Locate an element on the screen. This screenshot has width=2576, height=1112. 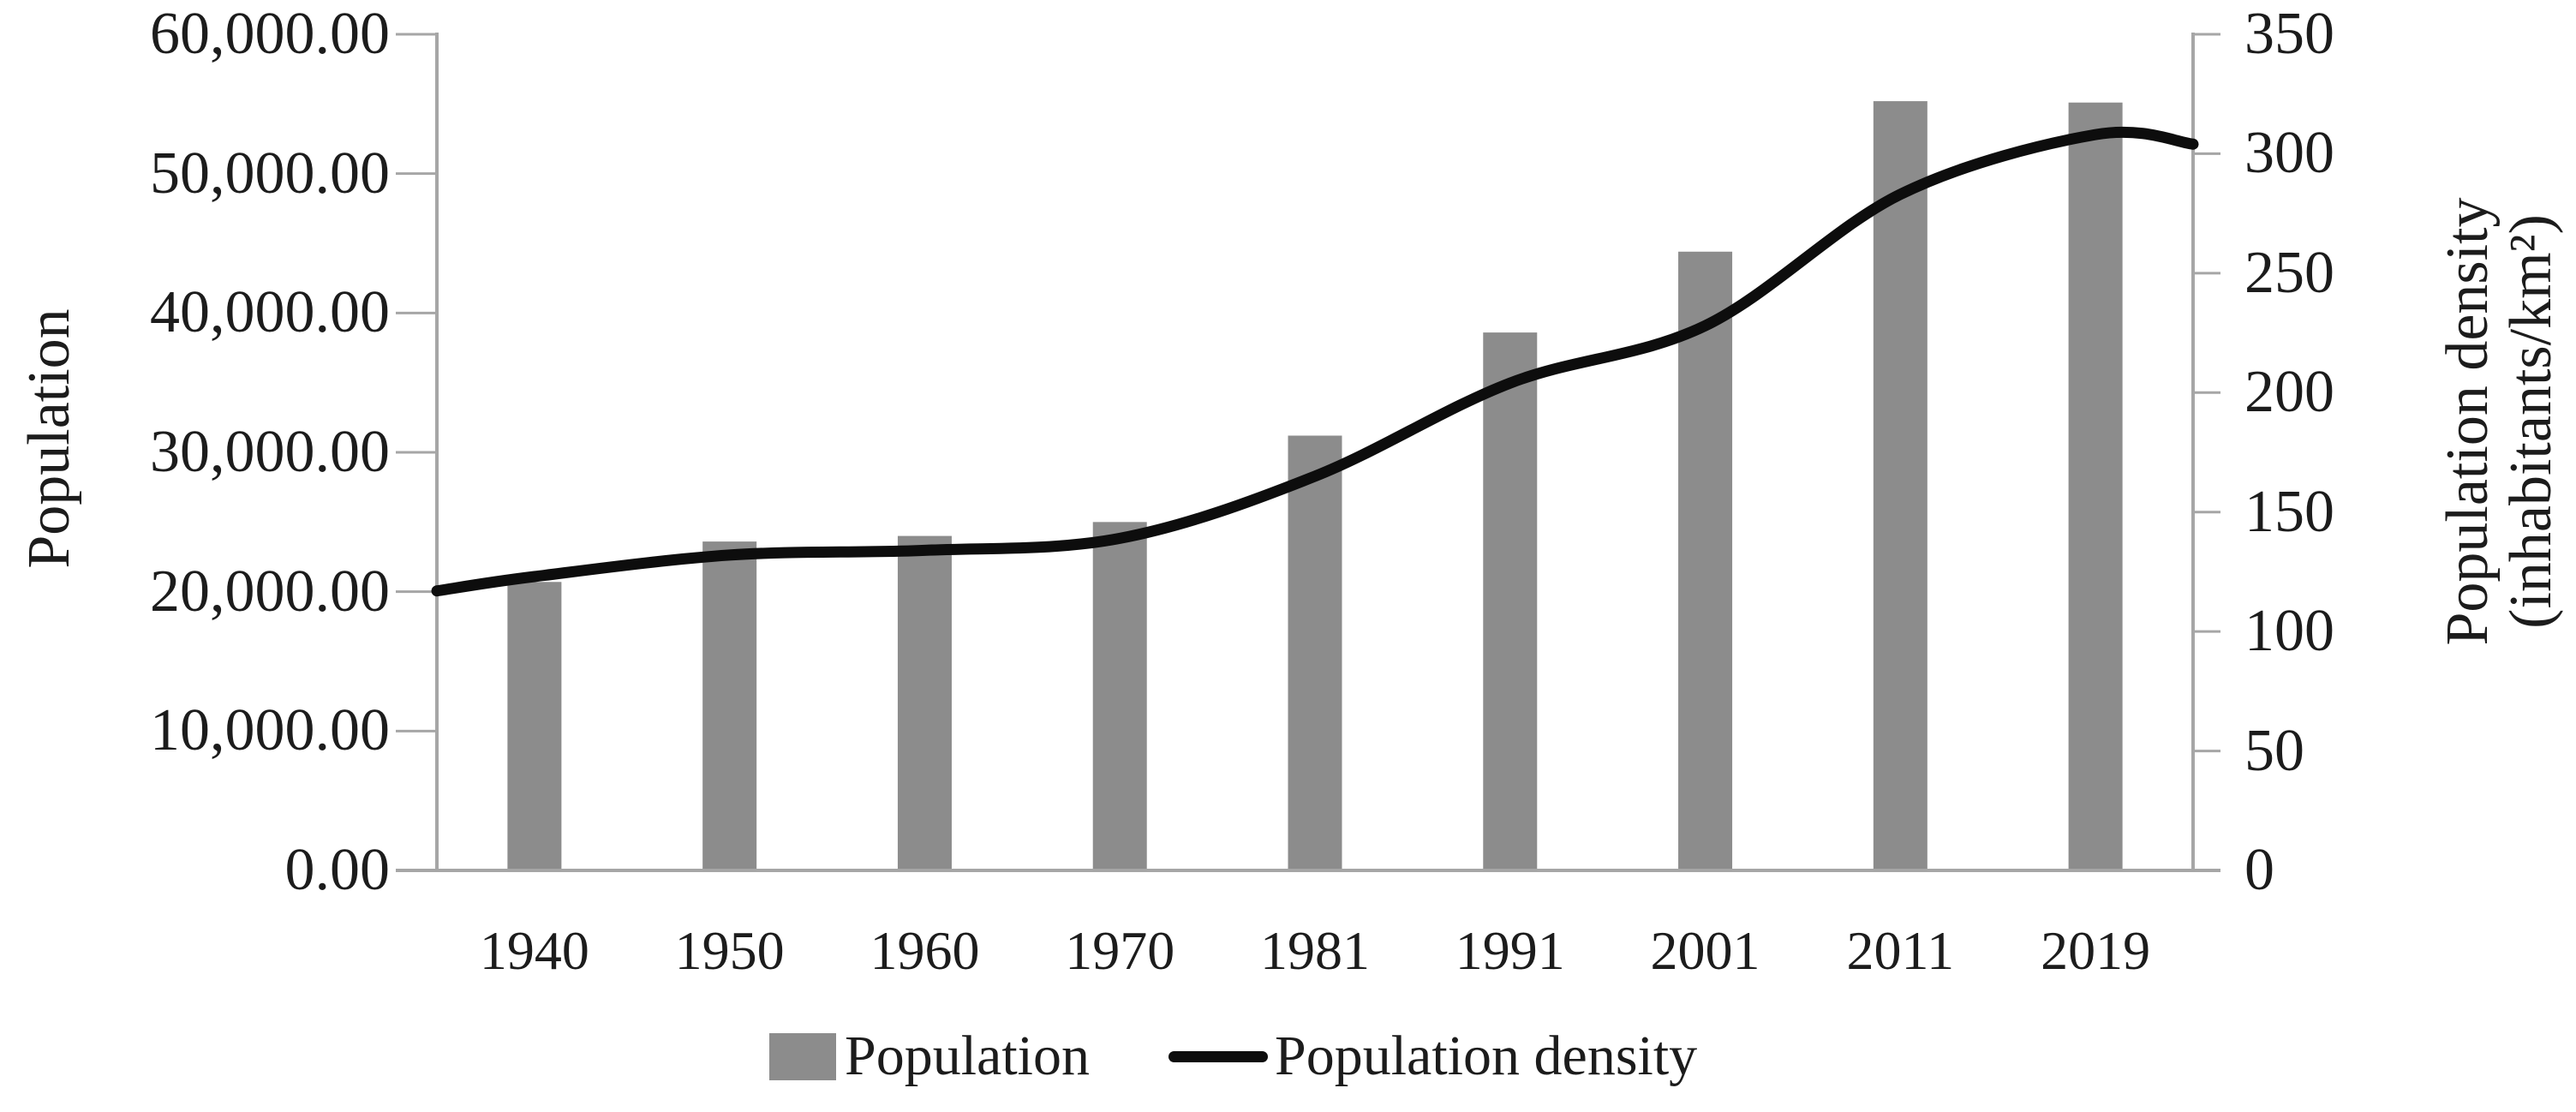
y2-axis-tick-label: 100 is located at coordinates (2289, 631).